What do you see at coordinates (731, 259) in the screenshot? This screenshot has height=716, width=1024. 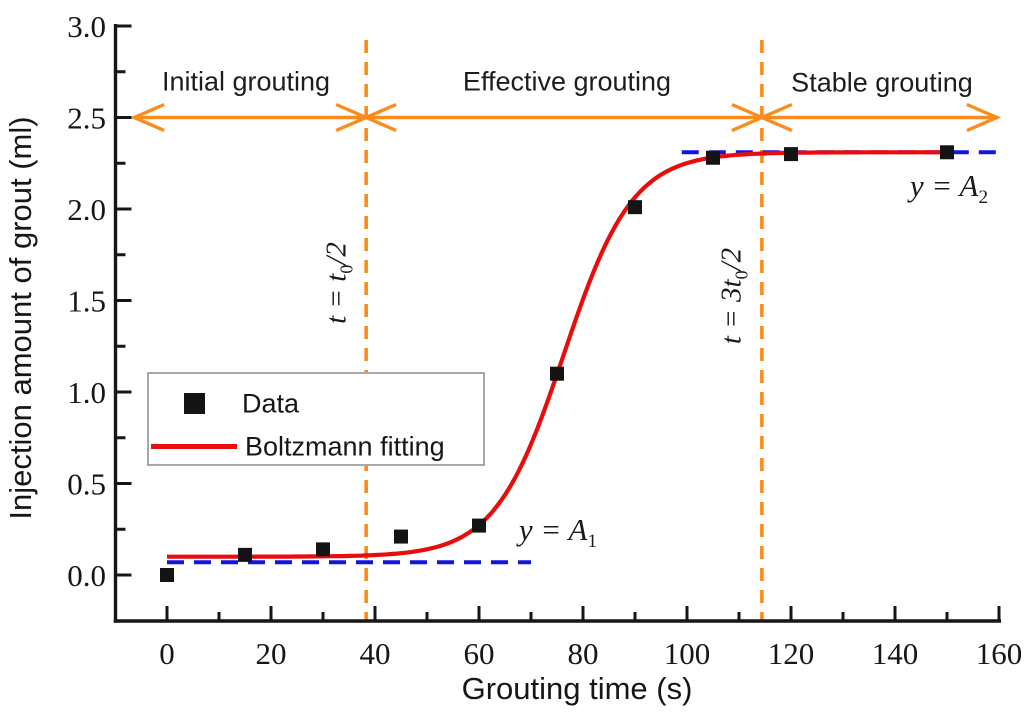 I see `t-three-half-label-post: /2` at bounding box center [731, 259].